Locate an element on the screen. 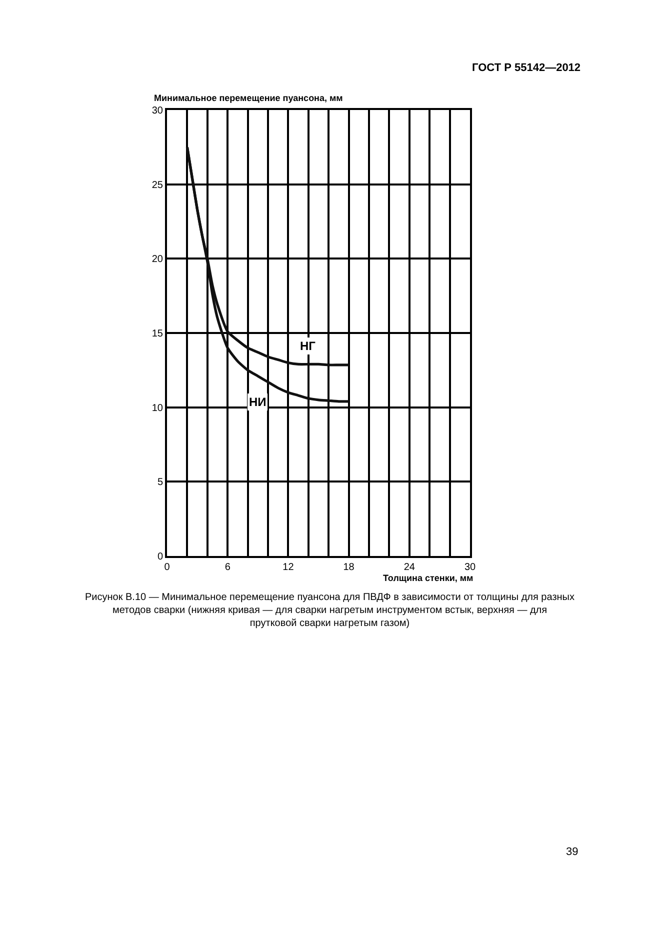  x-axis-title: Толщина стенки, мм is located at coordinates (428, 578).